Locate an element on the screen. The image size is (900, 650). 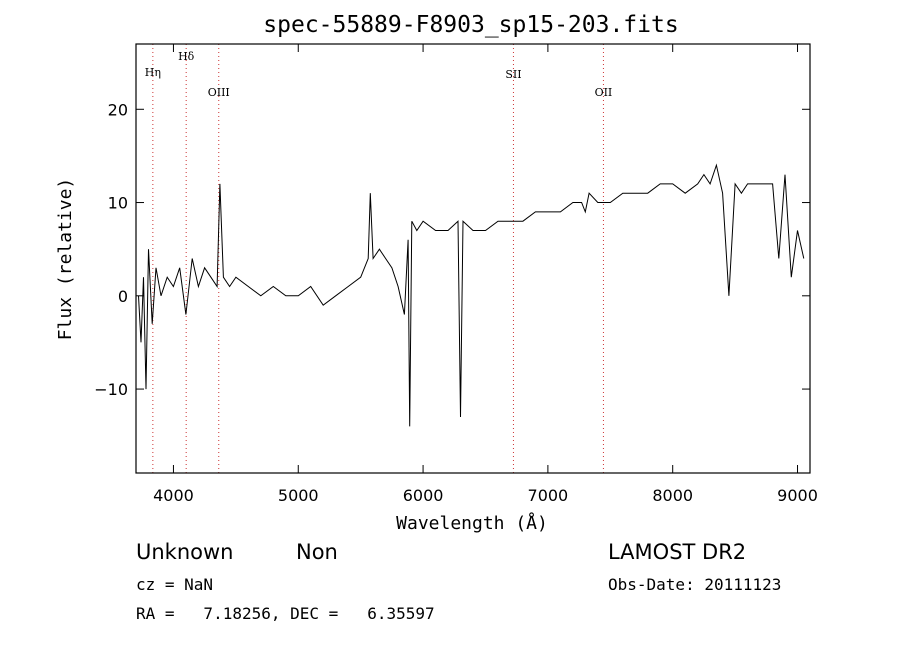
y-tick-label: 0 is located at coordinates (123, 296).